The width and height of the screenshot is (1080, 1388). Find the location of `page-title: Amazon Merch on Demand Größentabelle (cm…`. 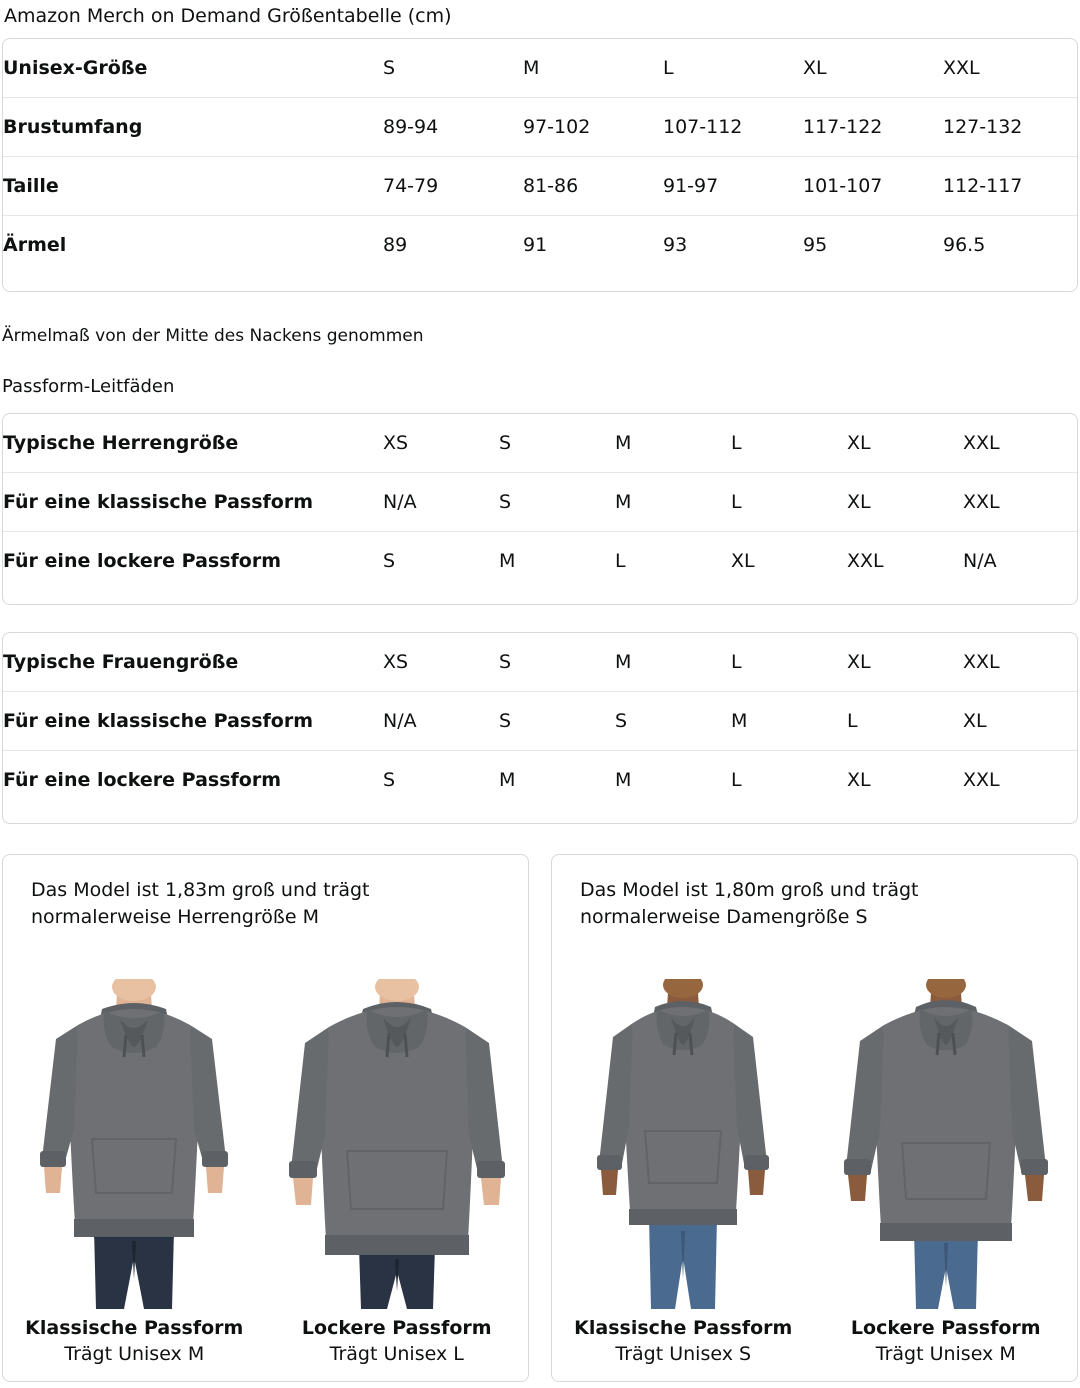

page-title: Amazon Merch on Demand Größentabelle (cm… is located at coordinates (228, 16).